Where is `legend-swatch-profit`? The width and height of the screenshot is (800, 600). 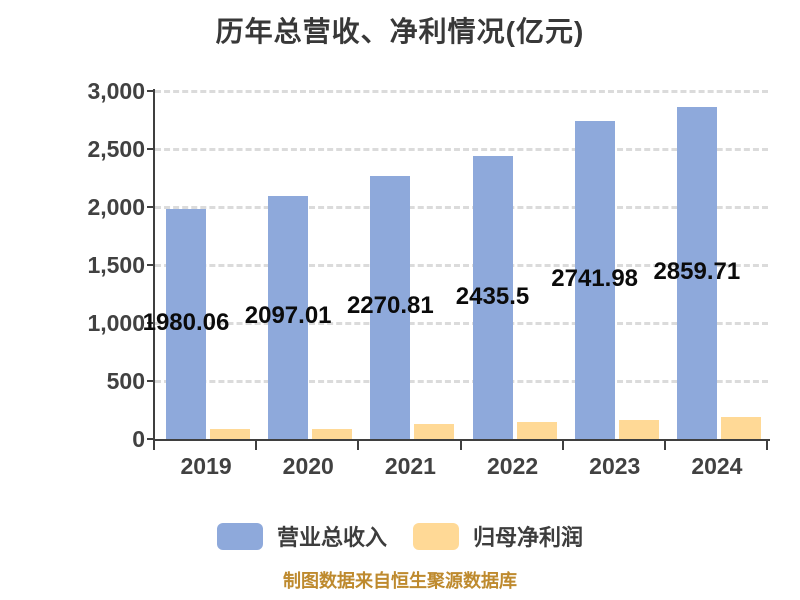 legend-swatch-profit is located at coordinates (436, 536).